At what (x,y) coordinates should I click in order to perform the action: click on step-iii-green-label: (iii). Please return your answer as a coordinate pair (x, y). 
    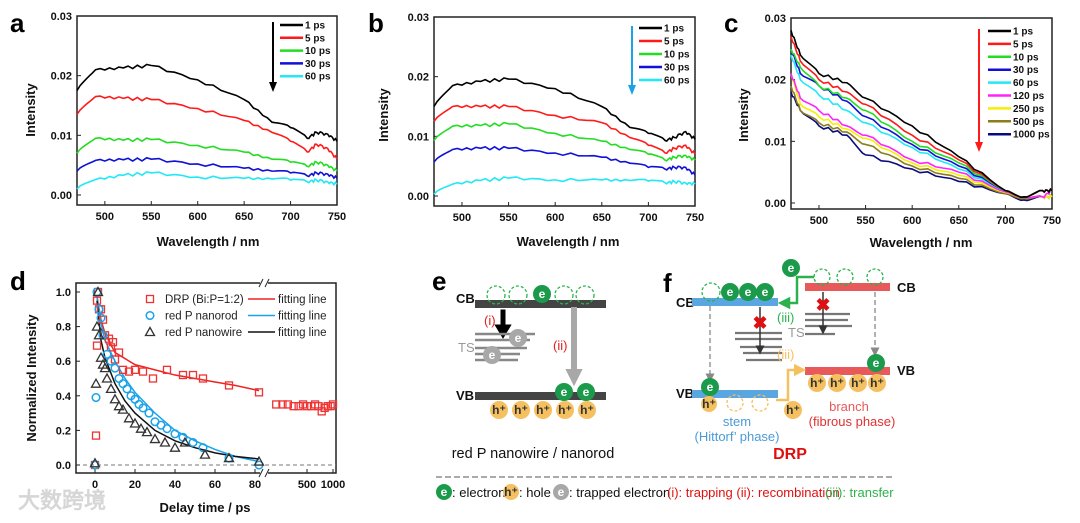
    Looking at the image, I should click on (785, 317).